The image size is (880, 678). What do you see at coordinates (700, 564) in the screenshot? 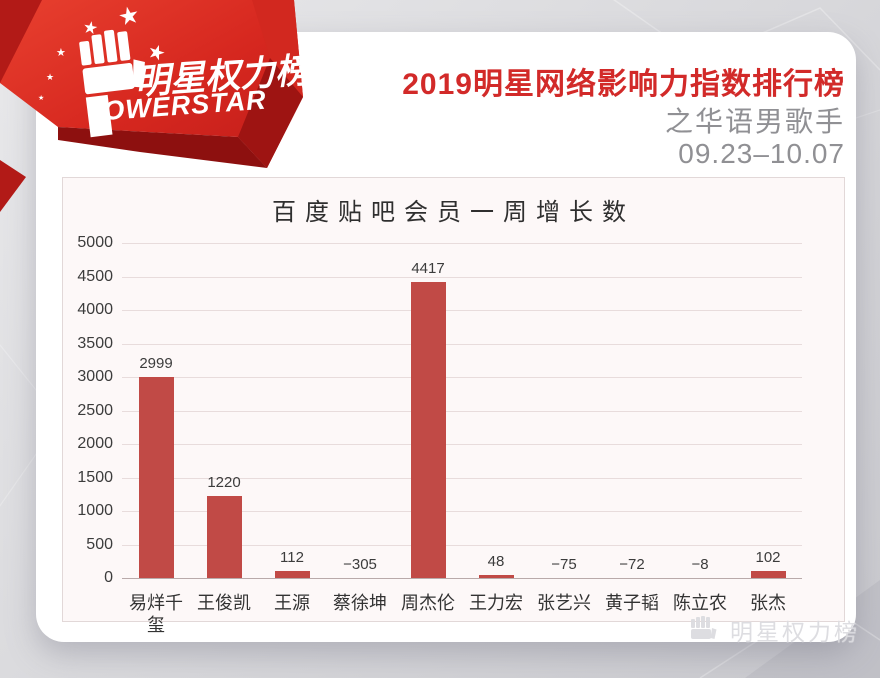
I see `bar-value-label: −8` at bounding box center [700, 564].